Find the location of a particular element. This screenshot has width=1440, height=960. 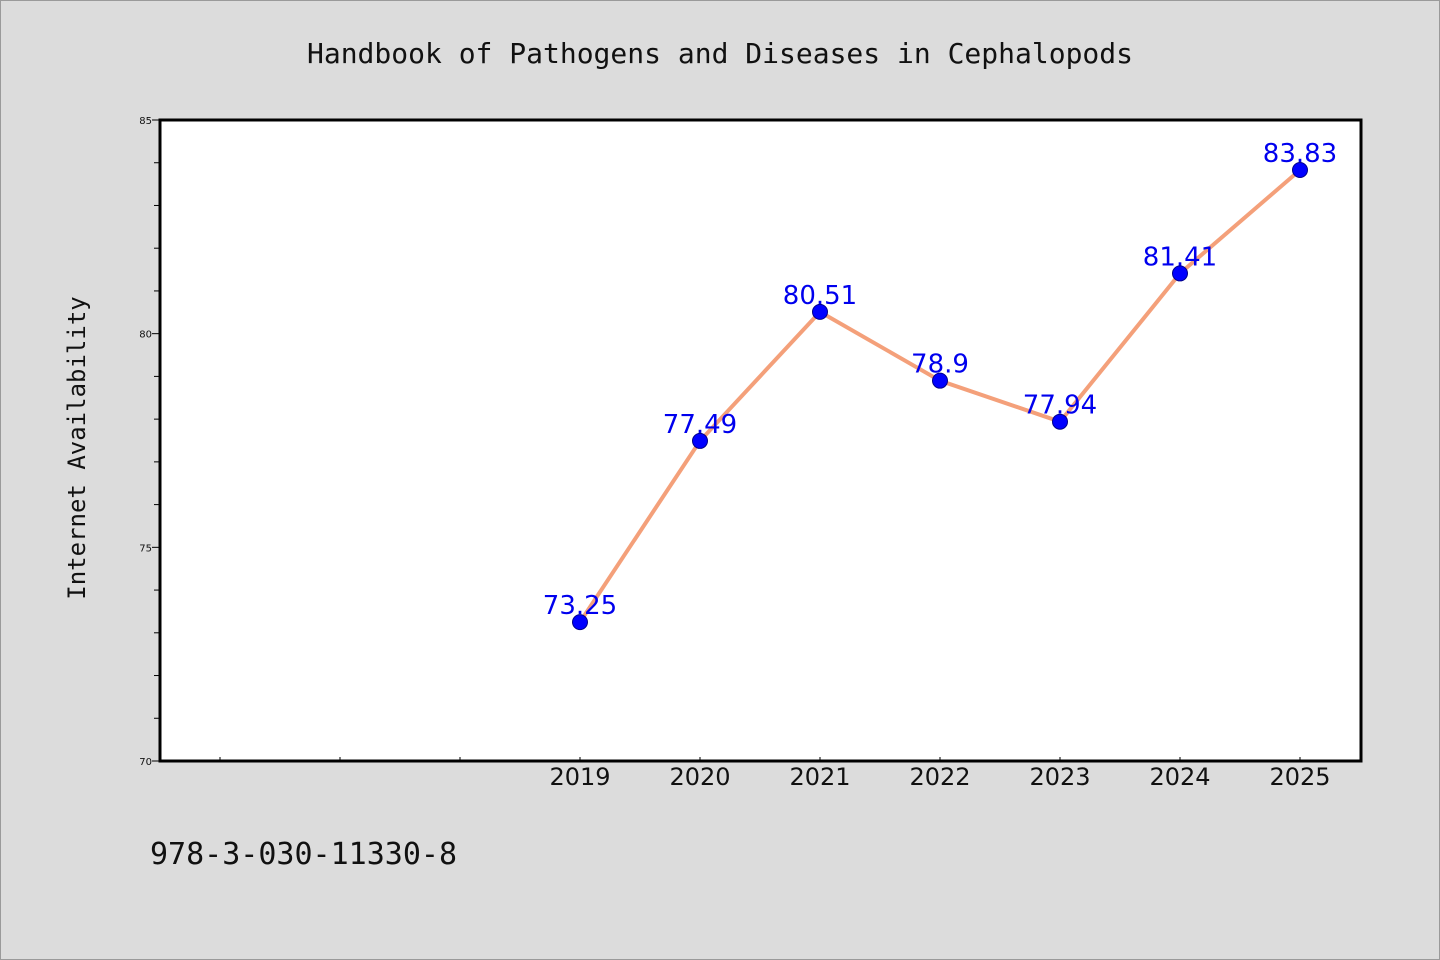

x-axis: 2019 2020 2021 2022 2023 2024 2025 is located at coordinates (775, 774).